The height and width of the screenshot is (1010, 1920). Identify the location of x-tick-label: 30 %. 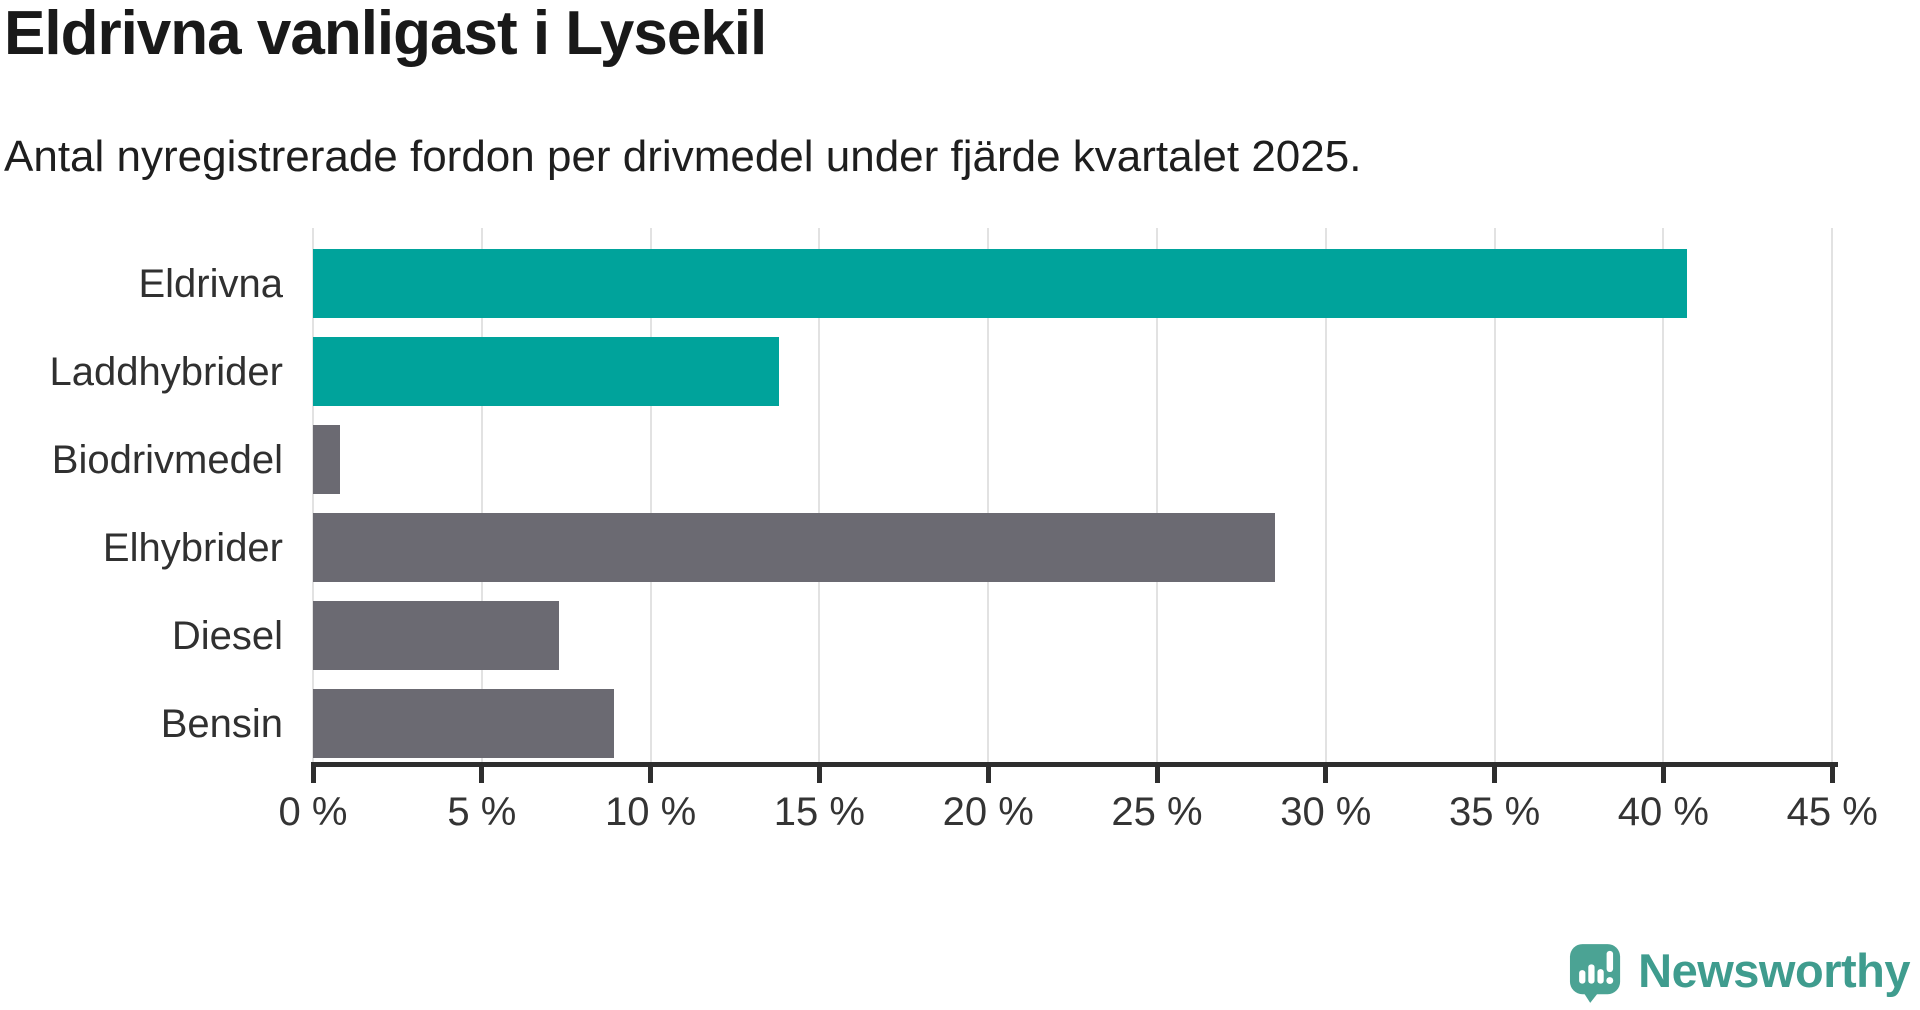
(1326, 812).